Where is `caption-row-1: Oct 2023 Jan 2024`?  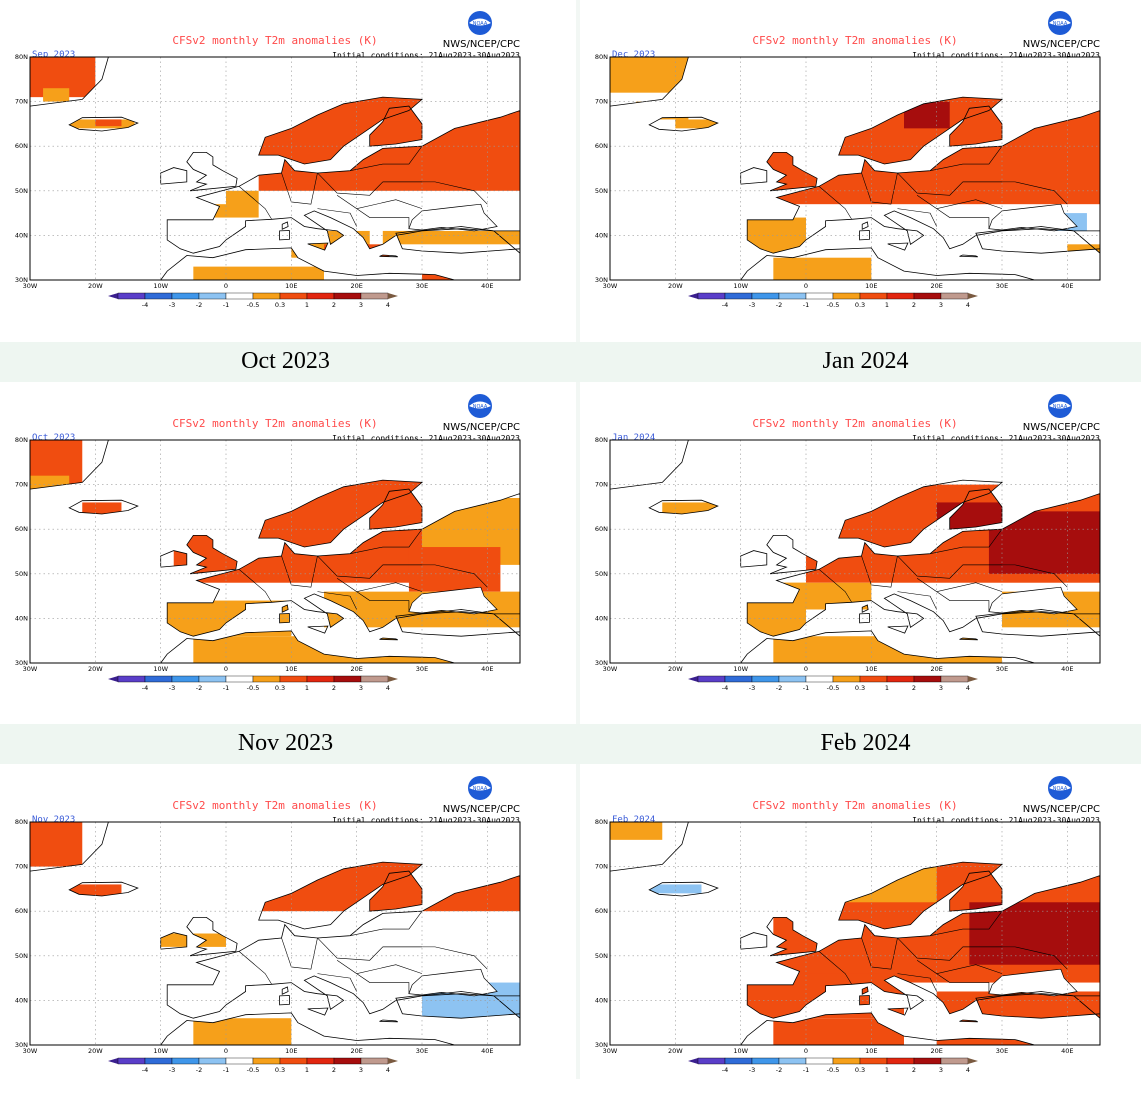 caption-row-1: Oct 2023 Jan 2024 is located at coordinates (570, 362).